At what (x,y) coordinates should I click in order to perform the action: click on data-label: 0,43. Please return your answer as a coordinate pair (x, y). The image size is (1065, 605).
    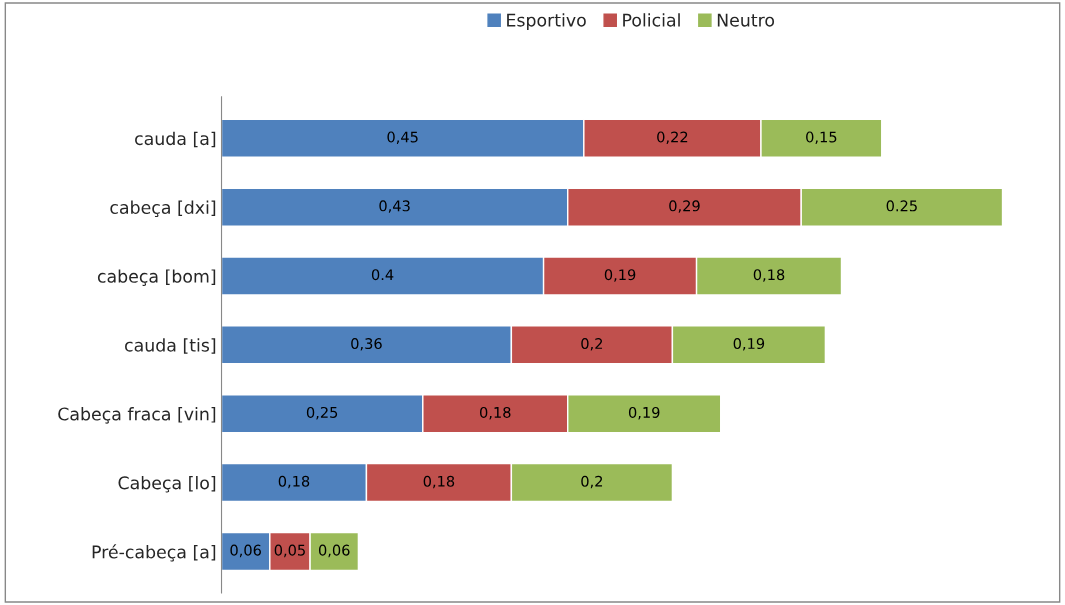
    Looking at the image, I should click on (394, 206).